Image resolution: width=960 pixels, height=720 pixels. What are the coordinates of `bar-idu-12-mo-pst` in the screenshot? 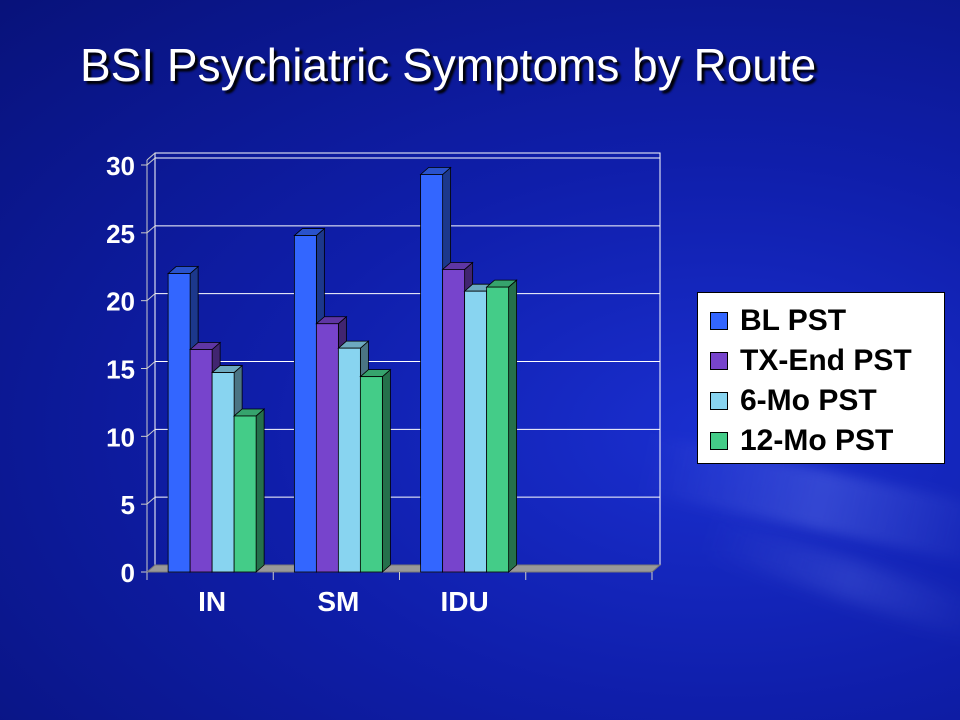 It's located at (498, 429).